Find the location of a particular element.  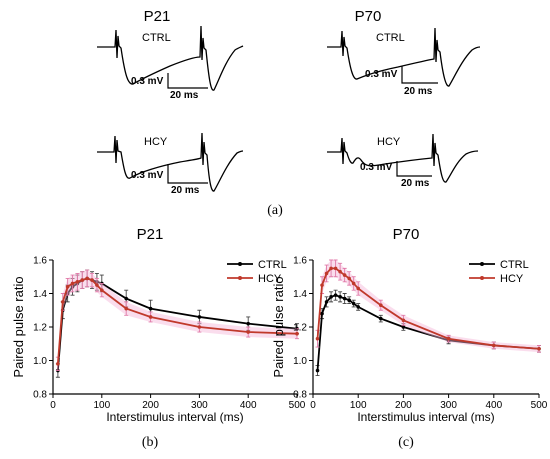

trace-p21-ctrl: CTRL 0.3 mV 20 ms is located at coordinates (170, 63).